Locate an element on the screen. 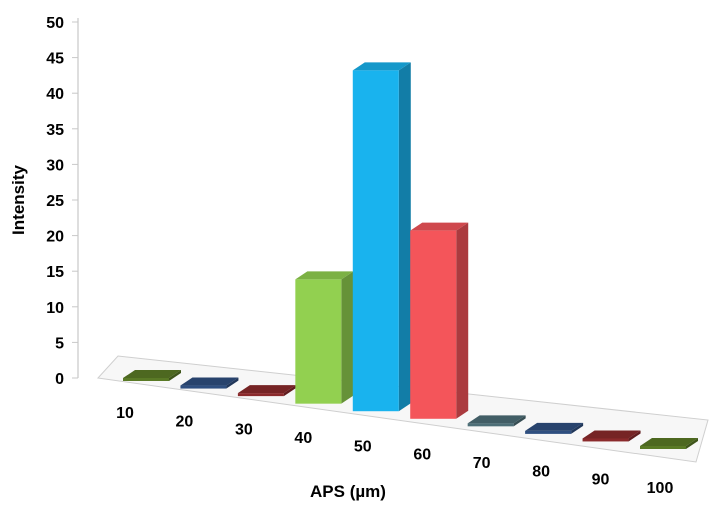  y-tick-label: 45 is located at coordinates (55, 59).